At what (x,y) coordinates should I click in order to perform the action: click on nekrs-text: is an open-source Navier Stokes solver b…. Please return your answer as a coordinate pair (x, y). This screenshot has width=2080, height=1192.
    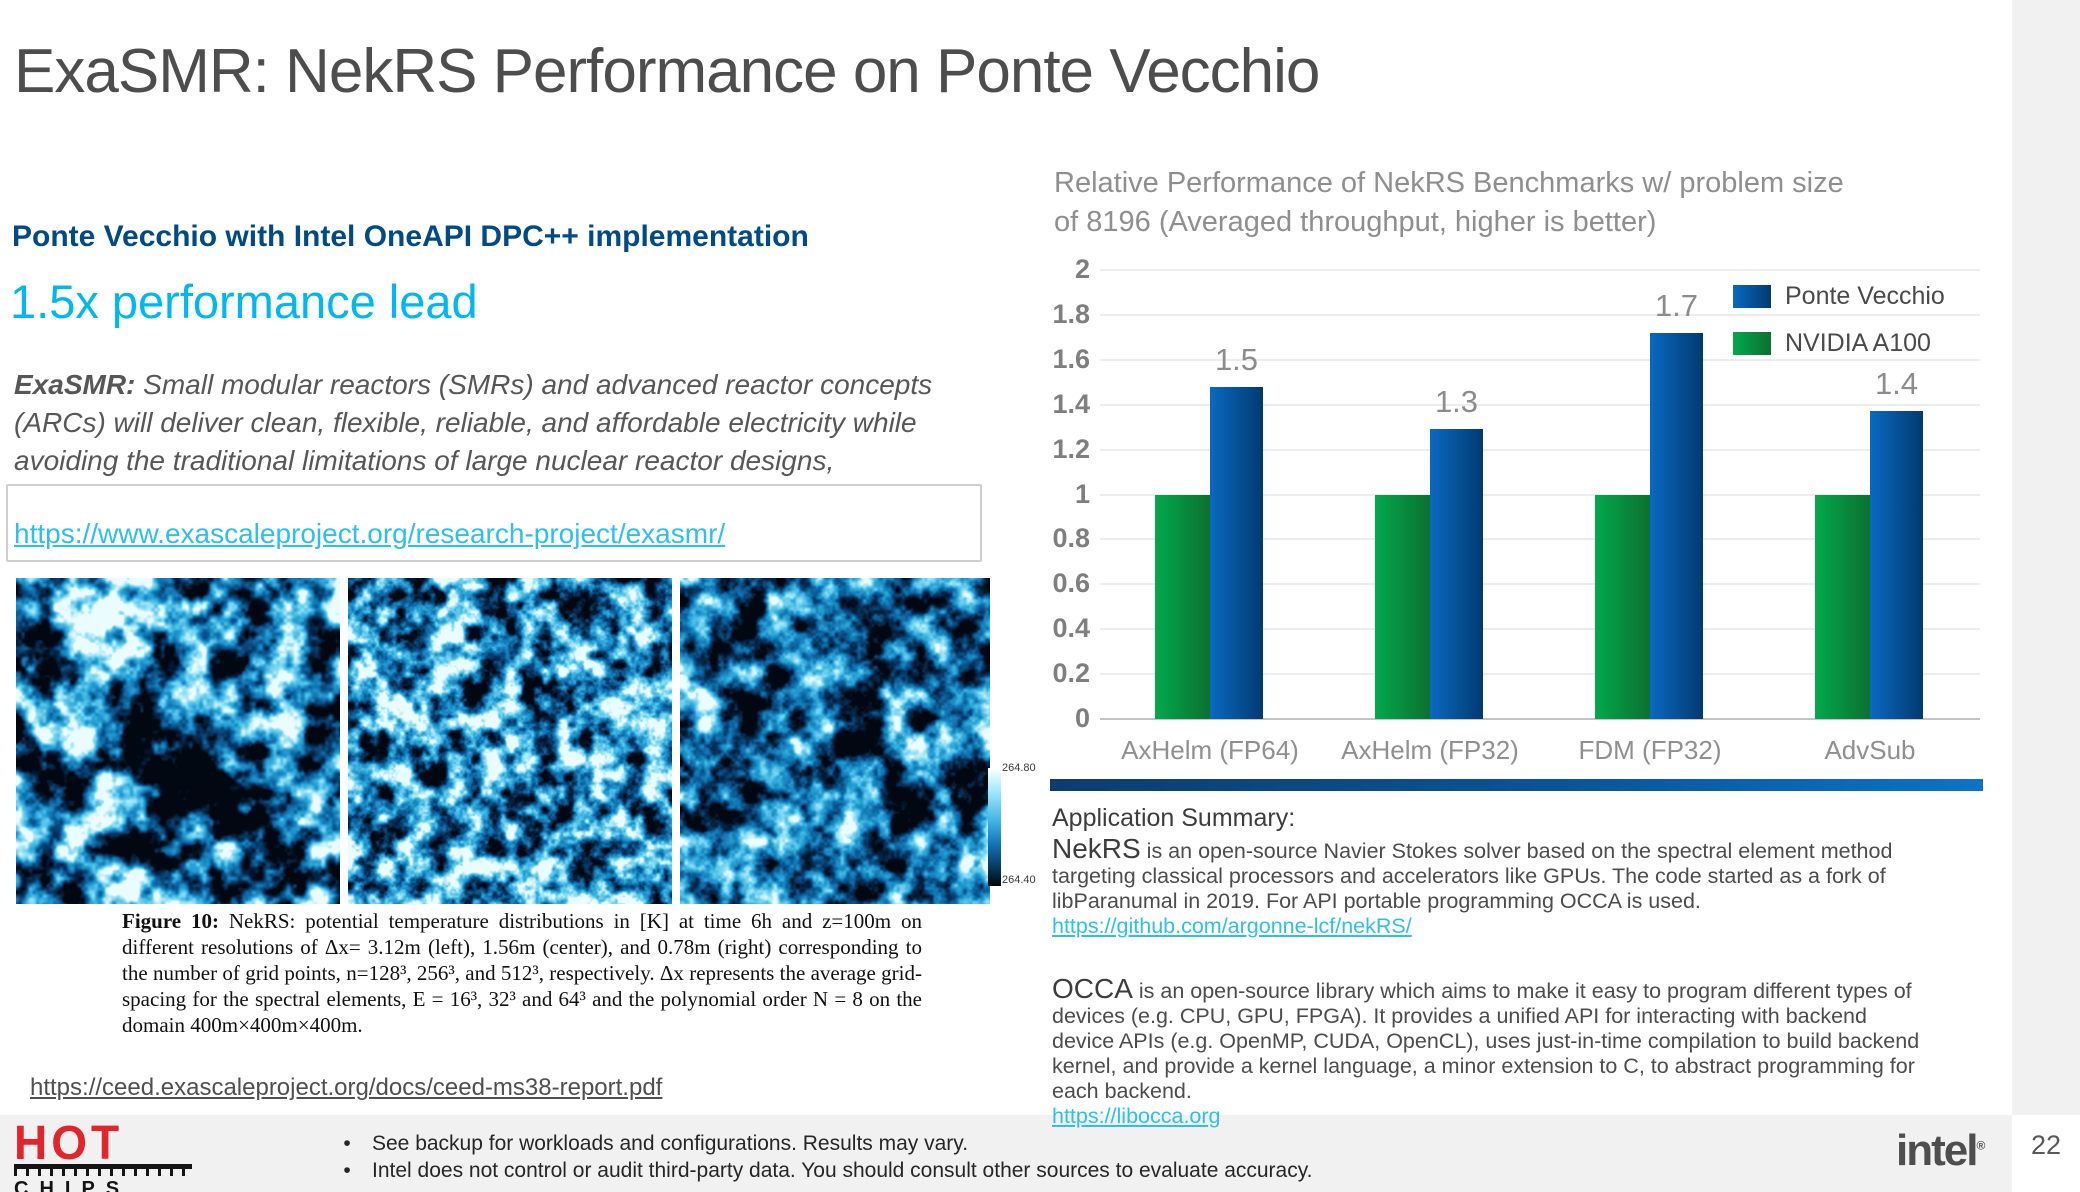
    Looking at the image, I should click on (1472, 876).